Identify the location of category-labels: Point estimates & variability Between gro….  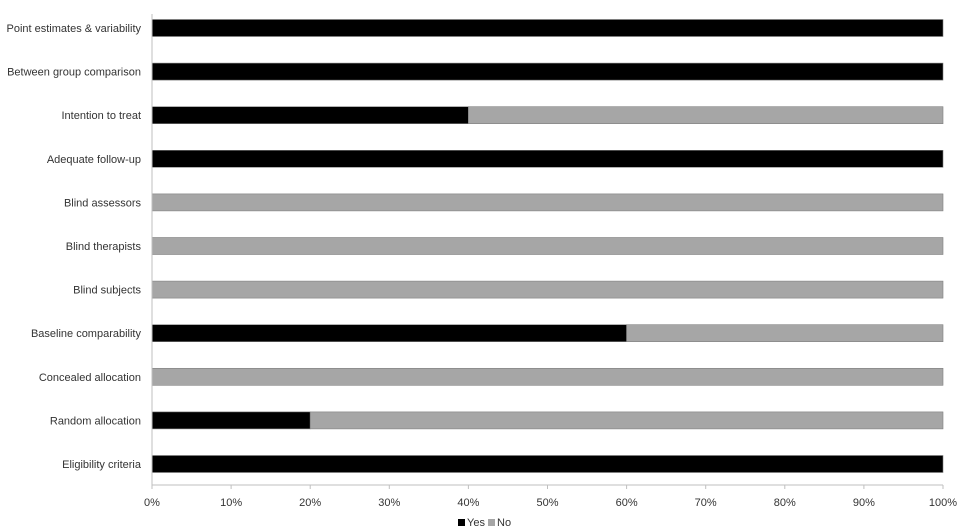
(74, 247).